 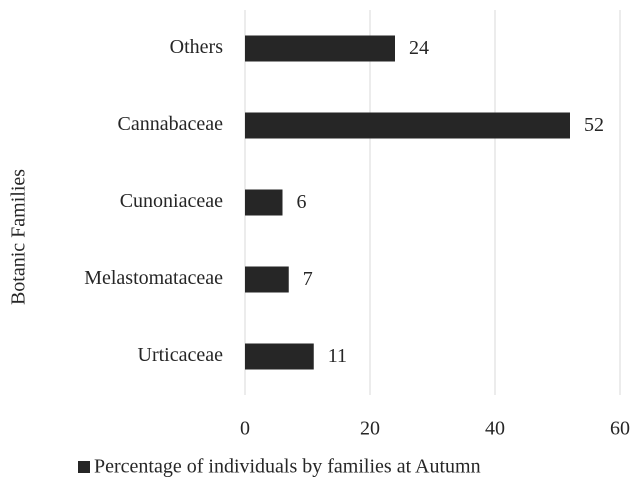 What do you see at coordinates (19, 237) in the screenshot?
I see `y-axis-label: Botanic Families` at bounding box center [19, 237].